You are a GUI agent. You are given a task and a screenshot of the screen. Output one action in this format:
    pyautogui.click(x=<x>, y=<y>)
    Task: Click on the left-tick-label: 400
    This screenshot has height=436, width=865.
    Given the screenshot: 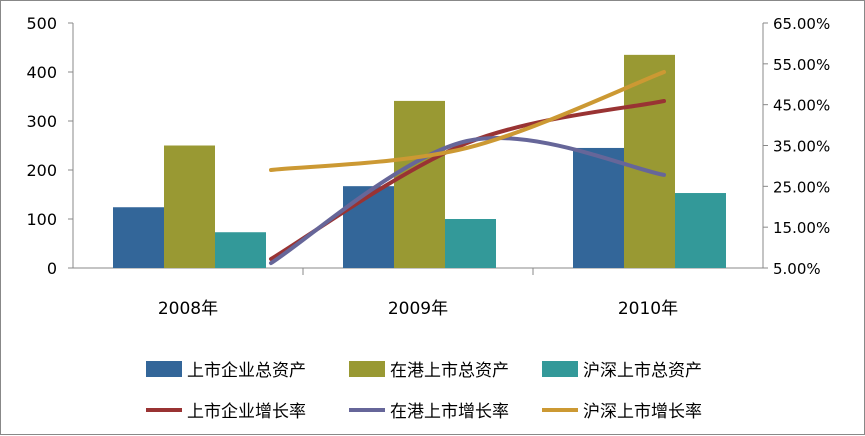 What is the action you would take?
    pyautogui.click(x=41, y=72)
    